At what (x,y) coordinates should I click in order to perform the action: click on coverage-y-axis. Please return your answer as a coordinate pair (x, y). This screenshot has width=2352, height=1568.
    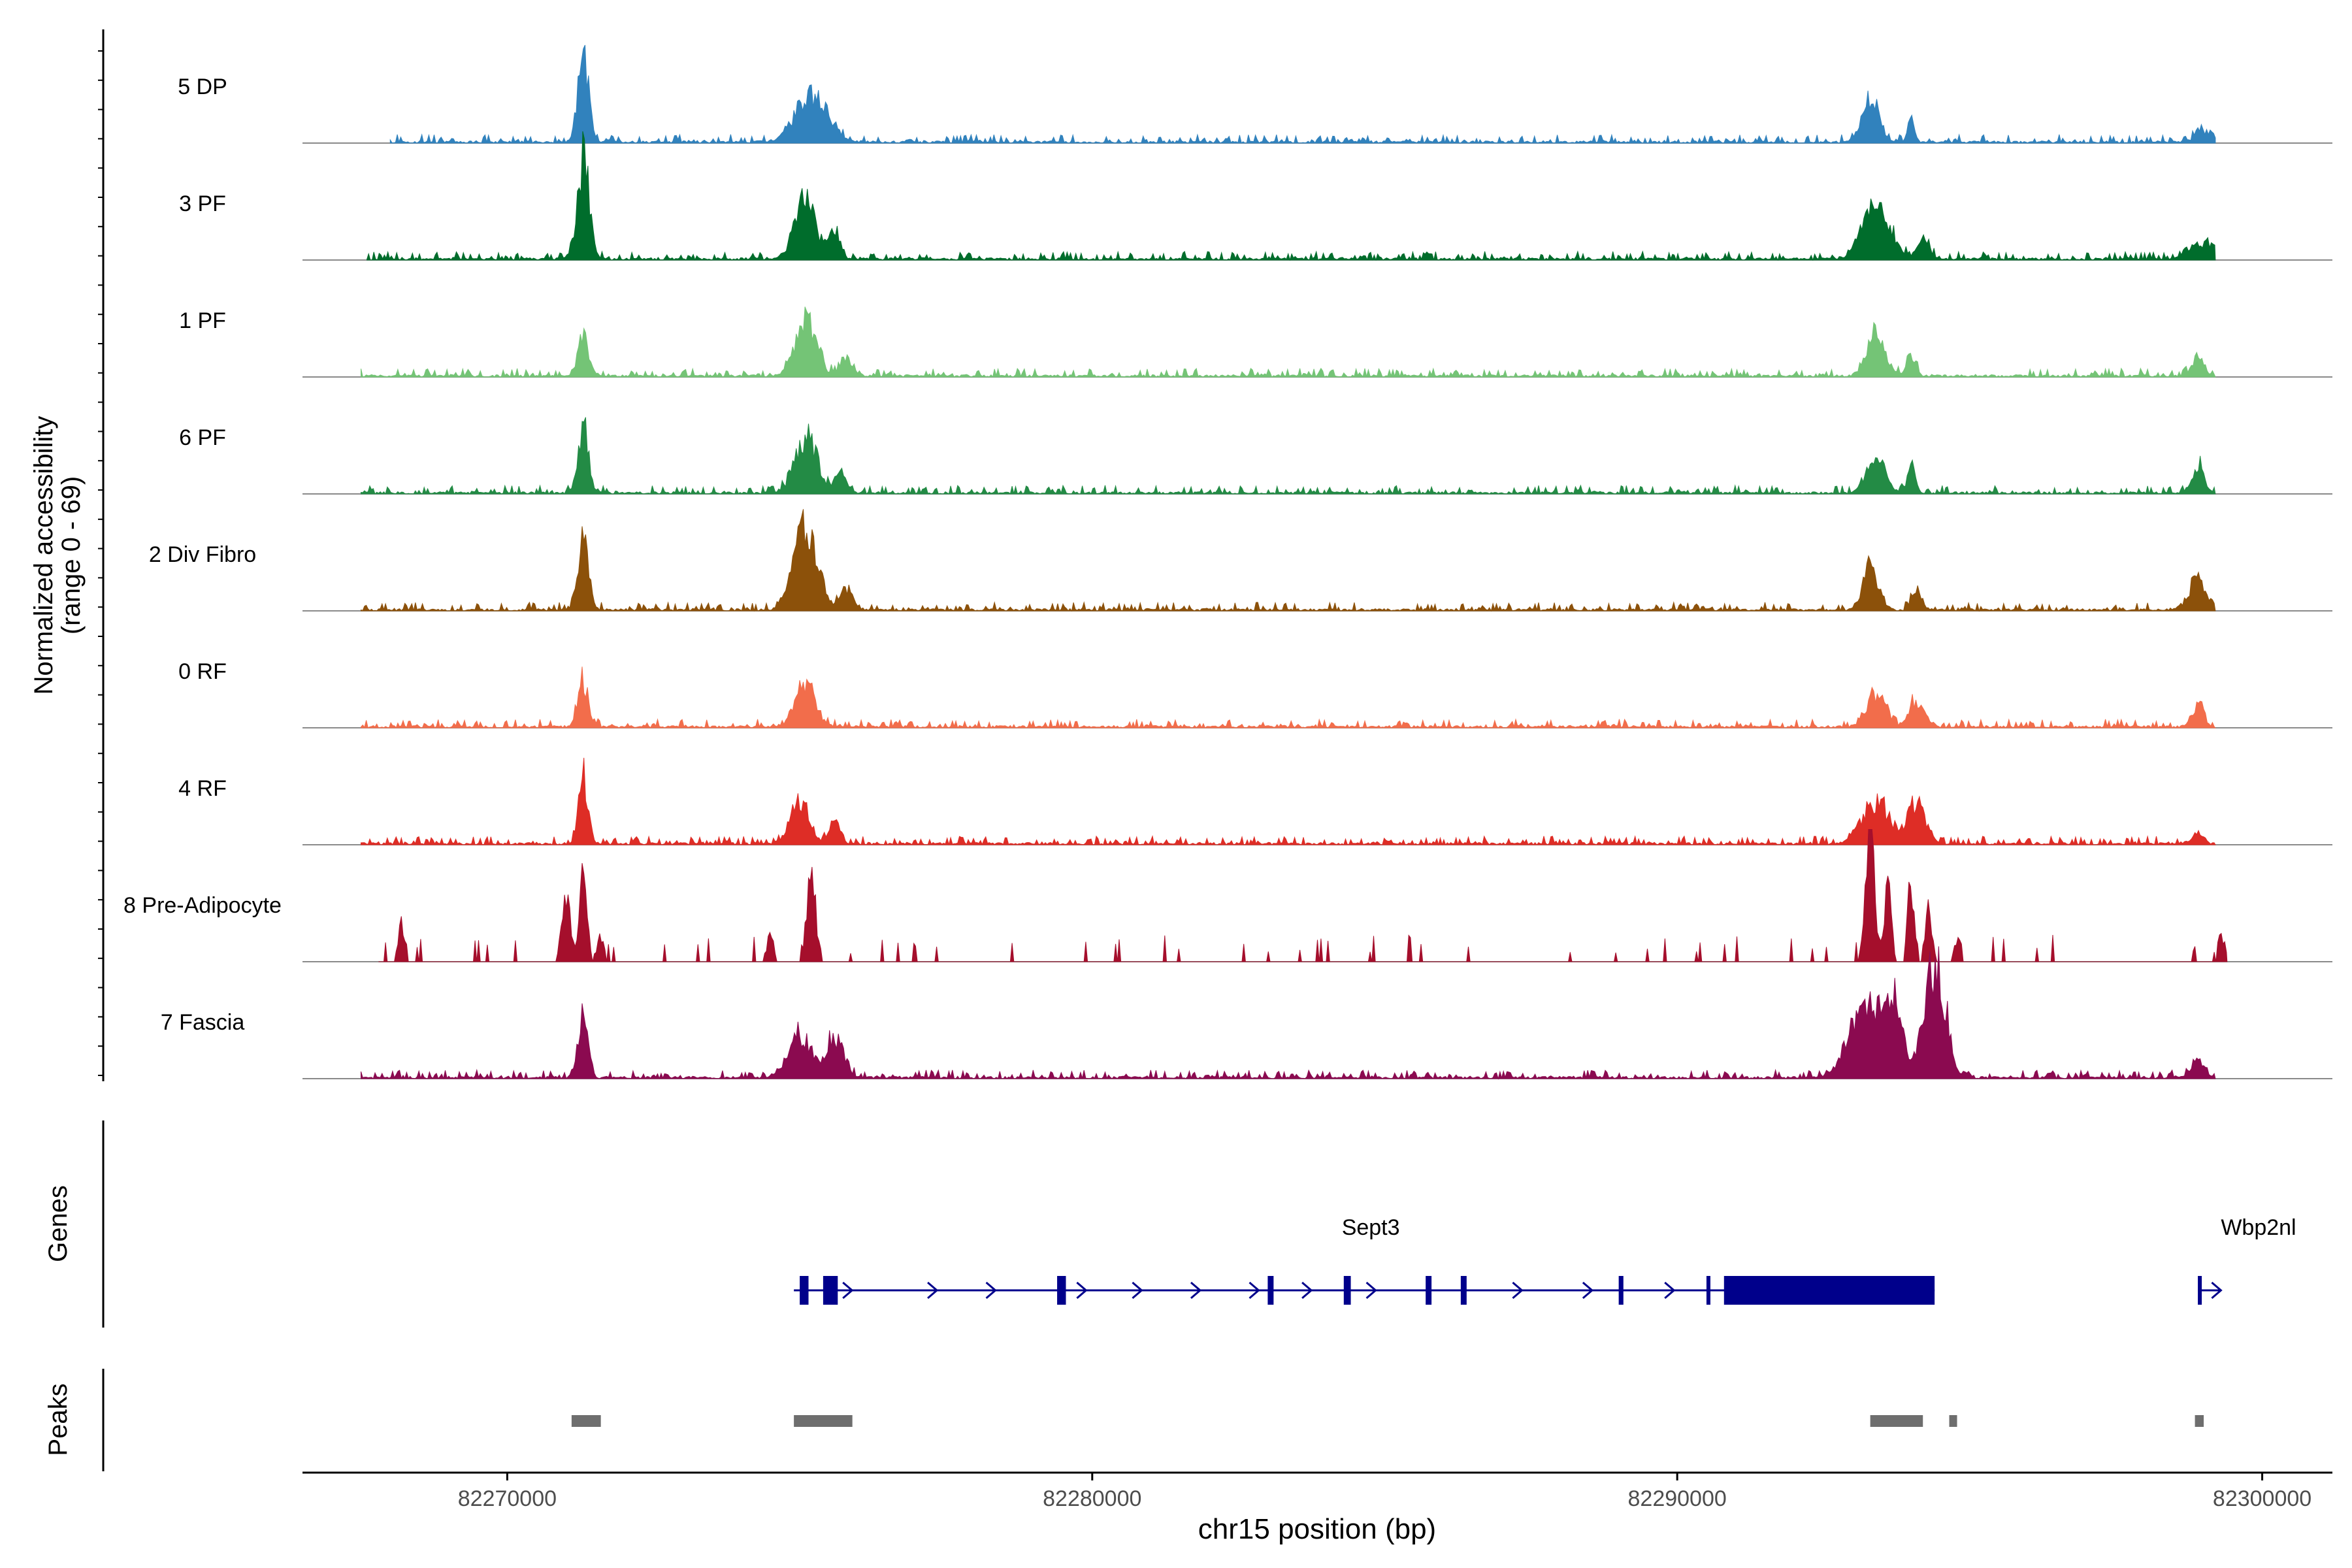
    Looking at the image, I should click on (101, 555).